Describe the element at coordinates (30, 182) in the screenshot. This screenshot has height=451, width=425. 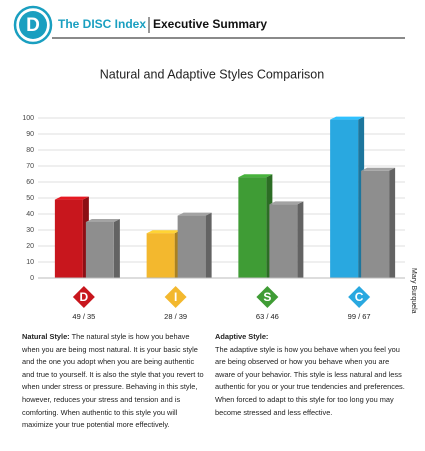
I see `y-tick-label: 60` at that location.